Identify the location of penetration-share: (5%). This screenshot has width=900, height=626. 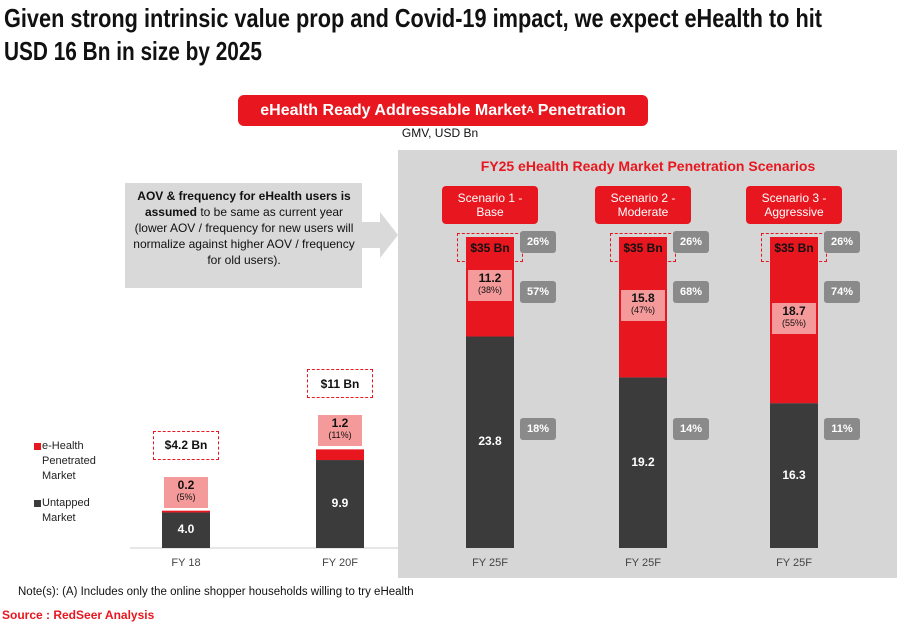
(186, 496).